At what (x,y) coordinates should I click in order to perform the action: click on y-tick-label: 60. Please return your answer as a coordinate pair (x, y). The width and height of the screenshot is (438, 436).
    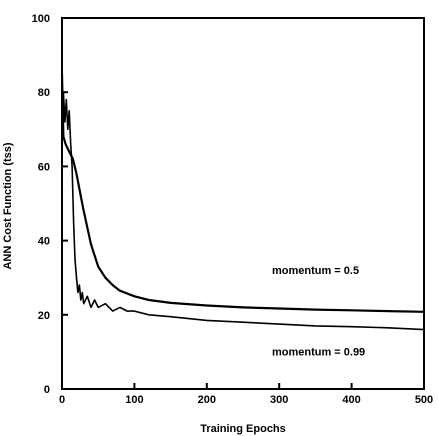
    Looking at the image, I should click on (44, 167).